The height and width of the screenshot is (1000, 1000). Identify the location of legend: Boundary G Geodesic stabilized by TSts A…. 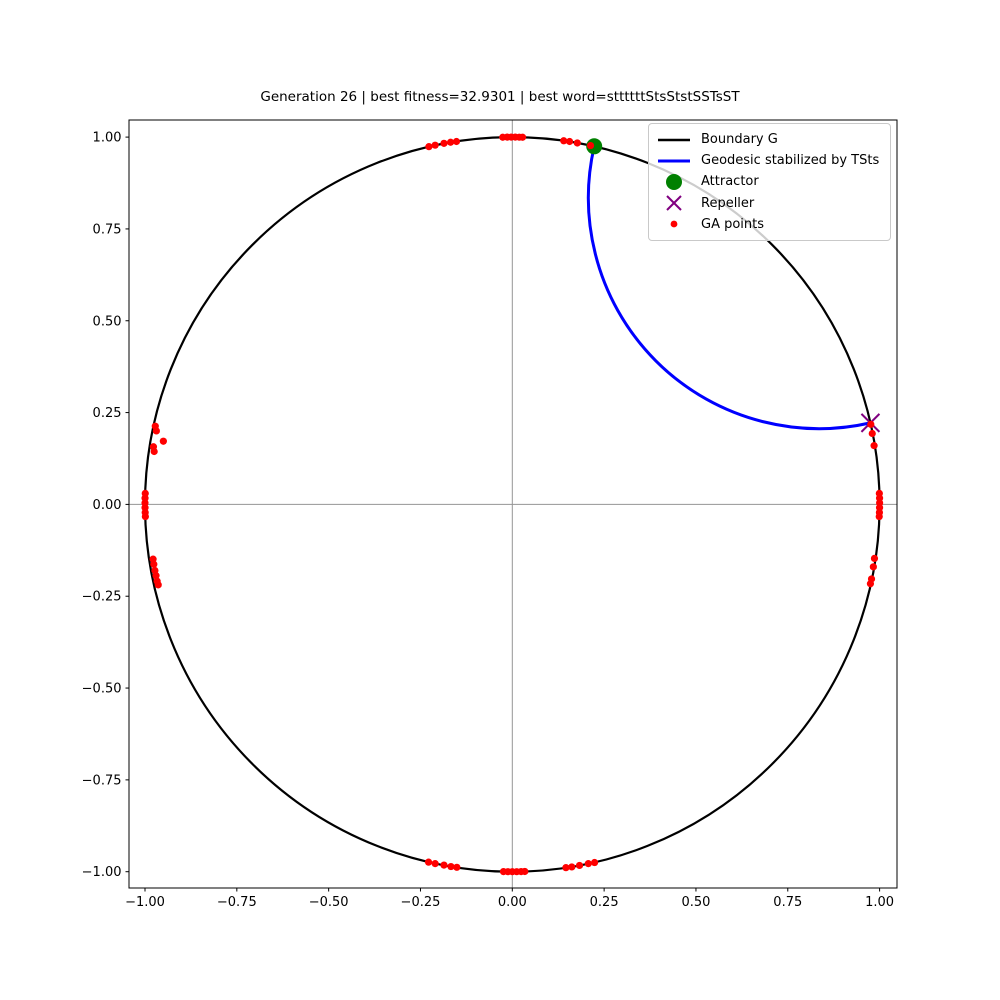
(769, 182).